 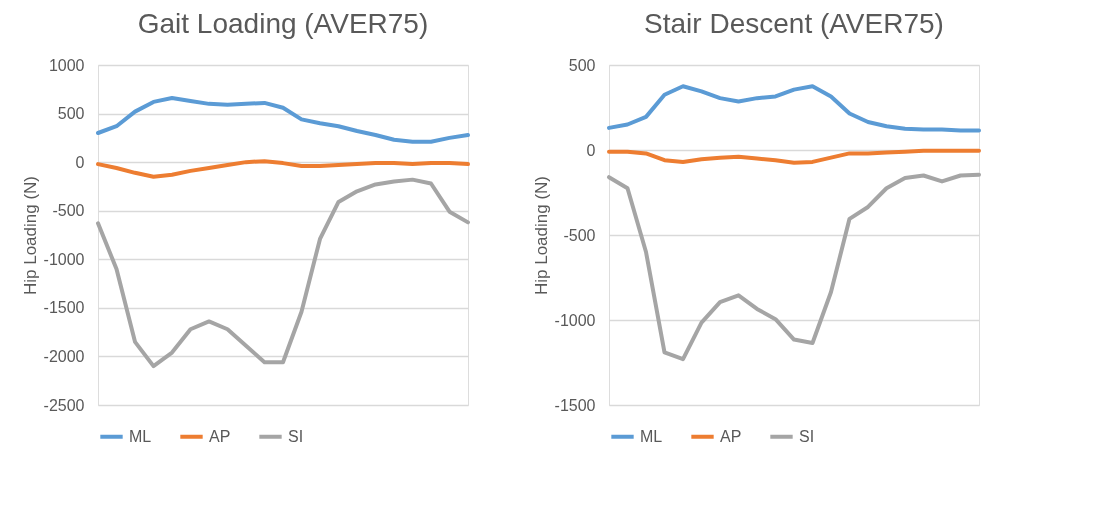 What do you see at coordinates (66, 65) in the screenshot?
I see `y-tick-label: 1000` at bounding box center [66, 65].